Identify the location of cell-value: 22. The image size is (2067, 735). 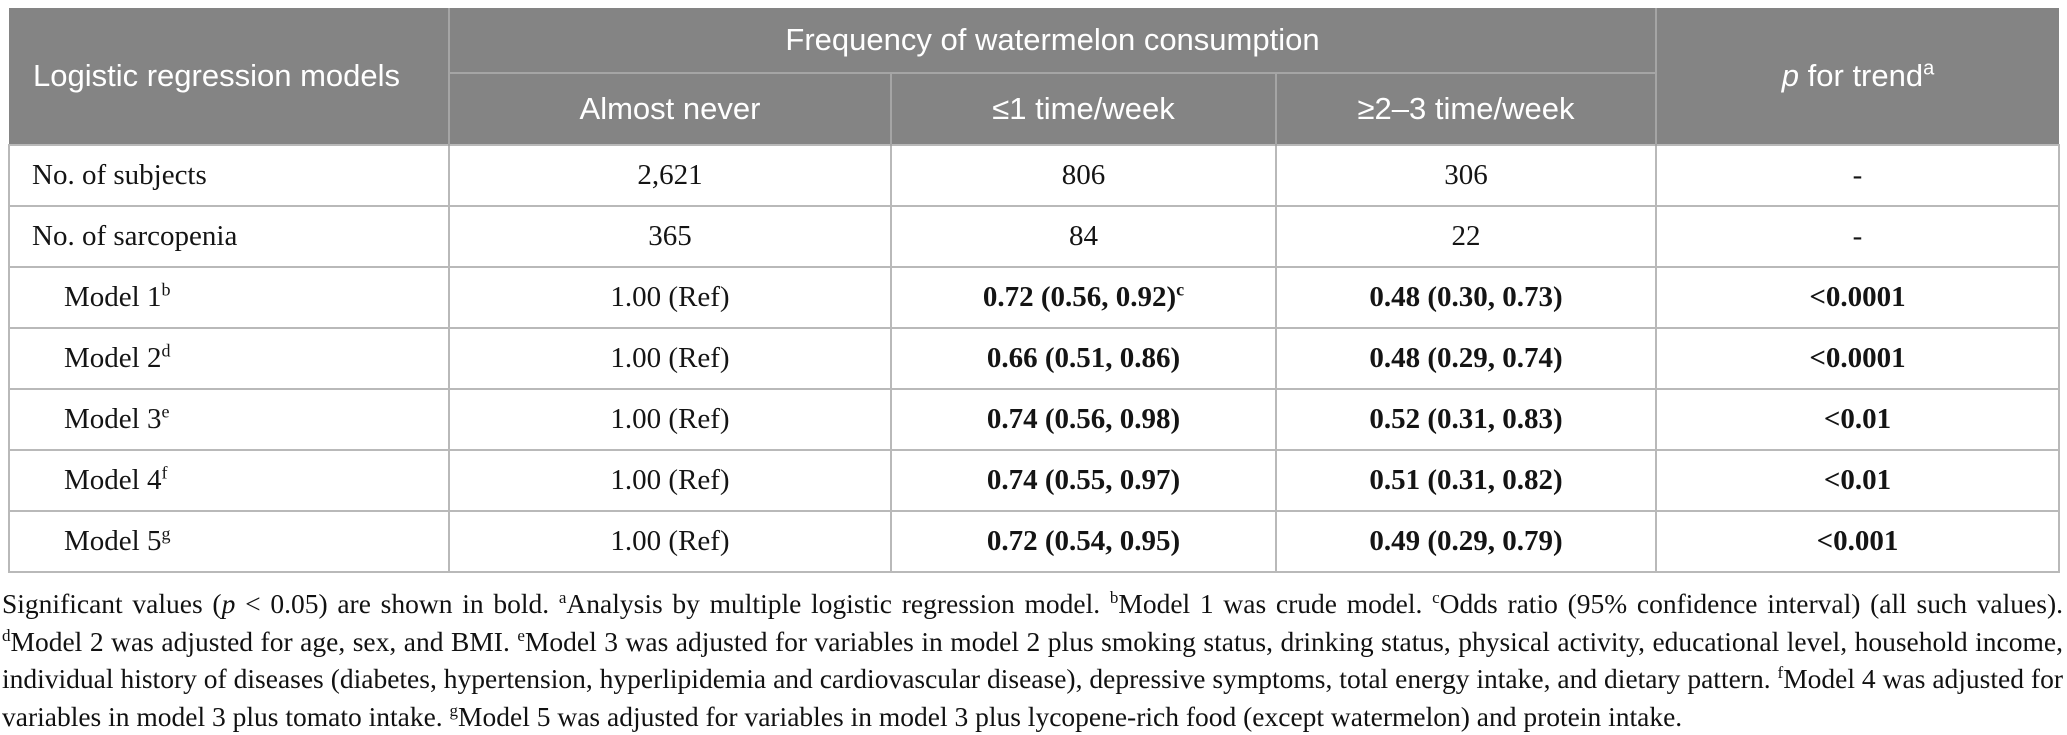
(1466, 236).